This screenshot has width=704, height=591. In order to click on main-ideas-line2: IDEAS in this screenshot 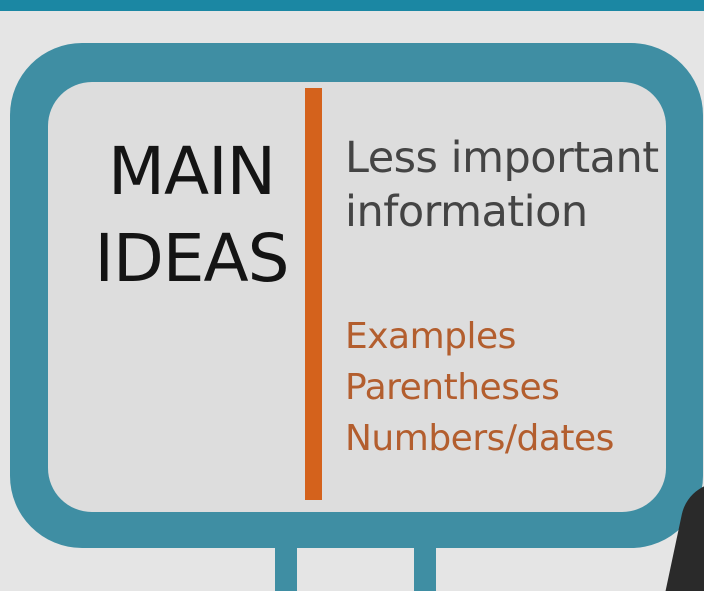, I will do `click(191, 259)`.